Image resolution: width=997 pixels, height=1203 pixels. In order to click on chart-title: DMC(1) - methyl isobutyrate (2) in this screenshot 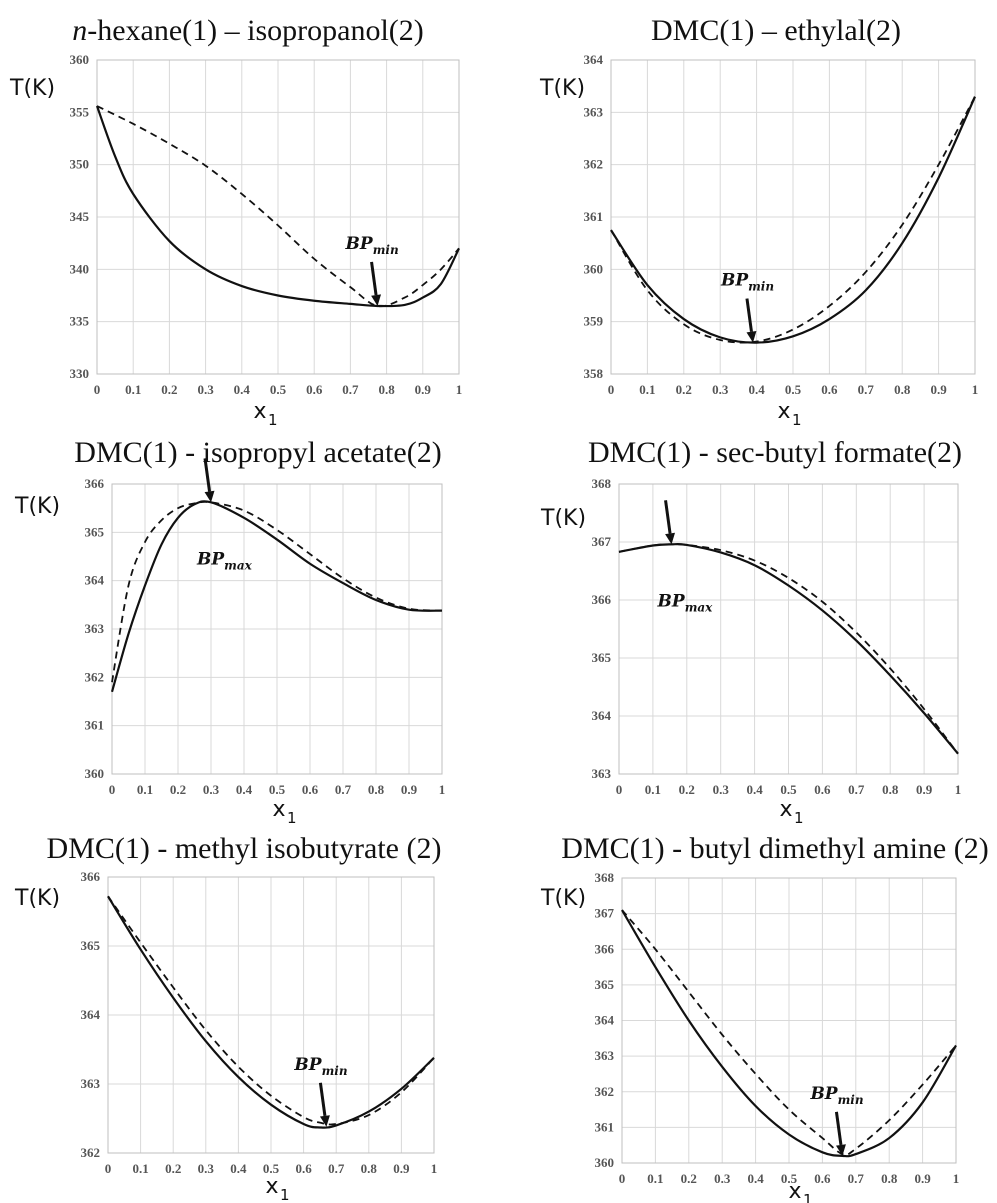, I will do `click(244, 848)`.